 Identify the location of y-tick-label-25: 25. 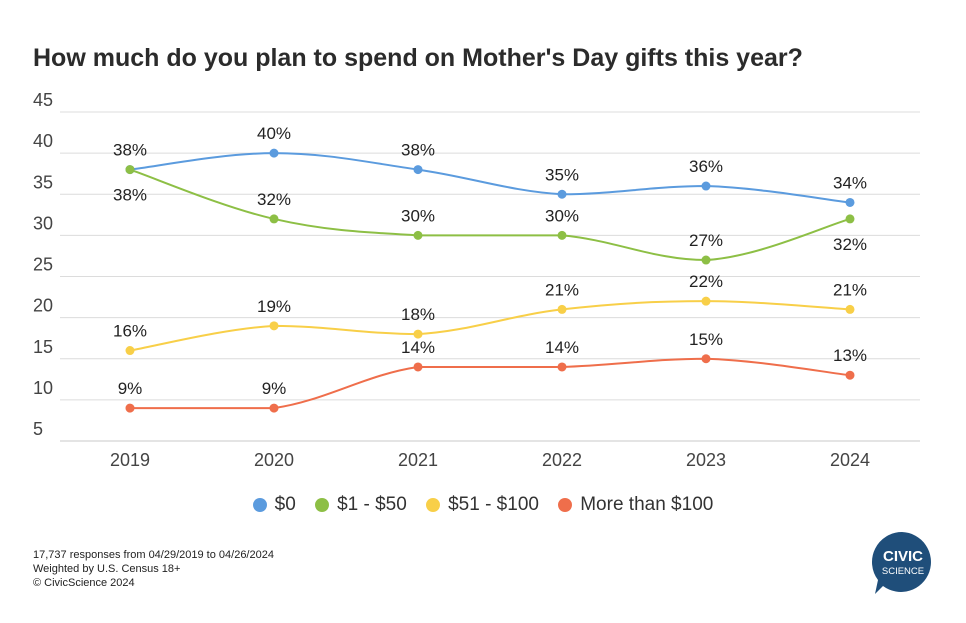
(43, 265).